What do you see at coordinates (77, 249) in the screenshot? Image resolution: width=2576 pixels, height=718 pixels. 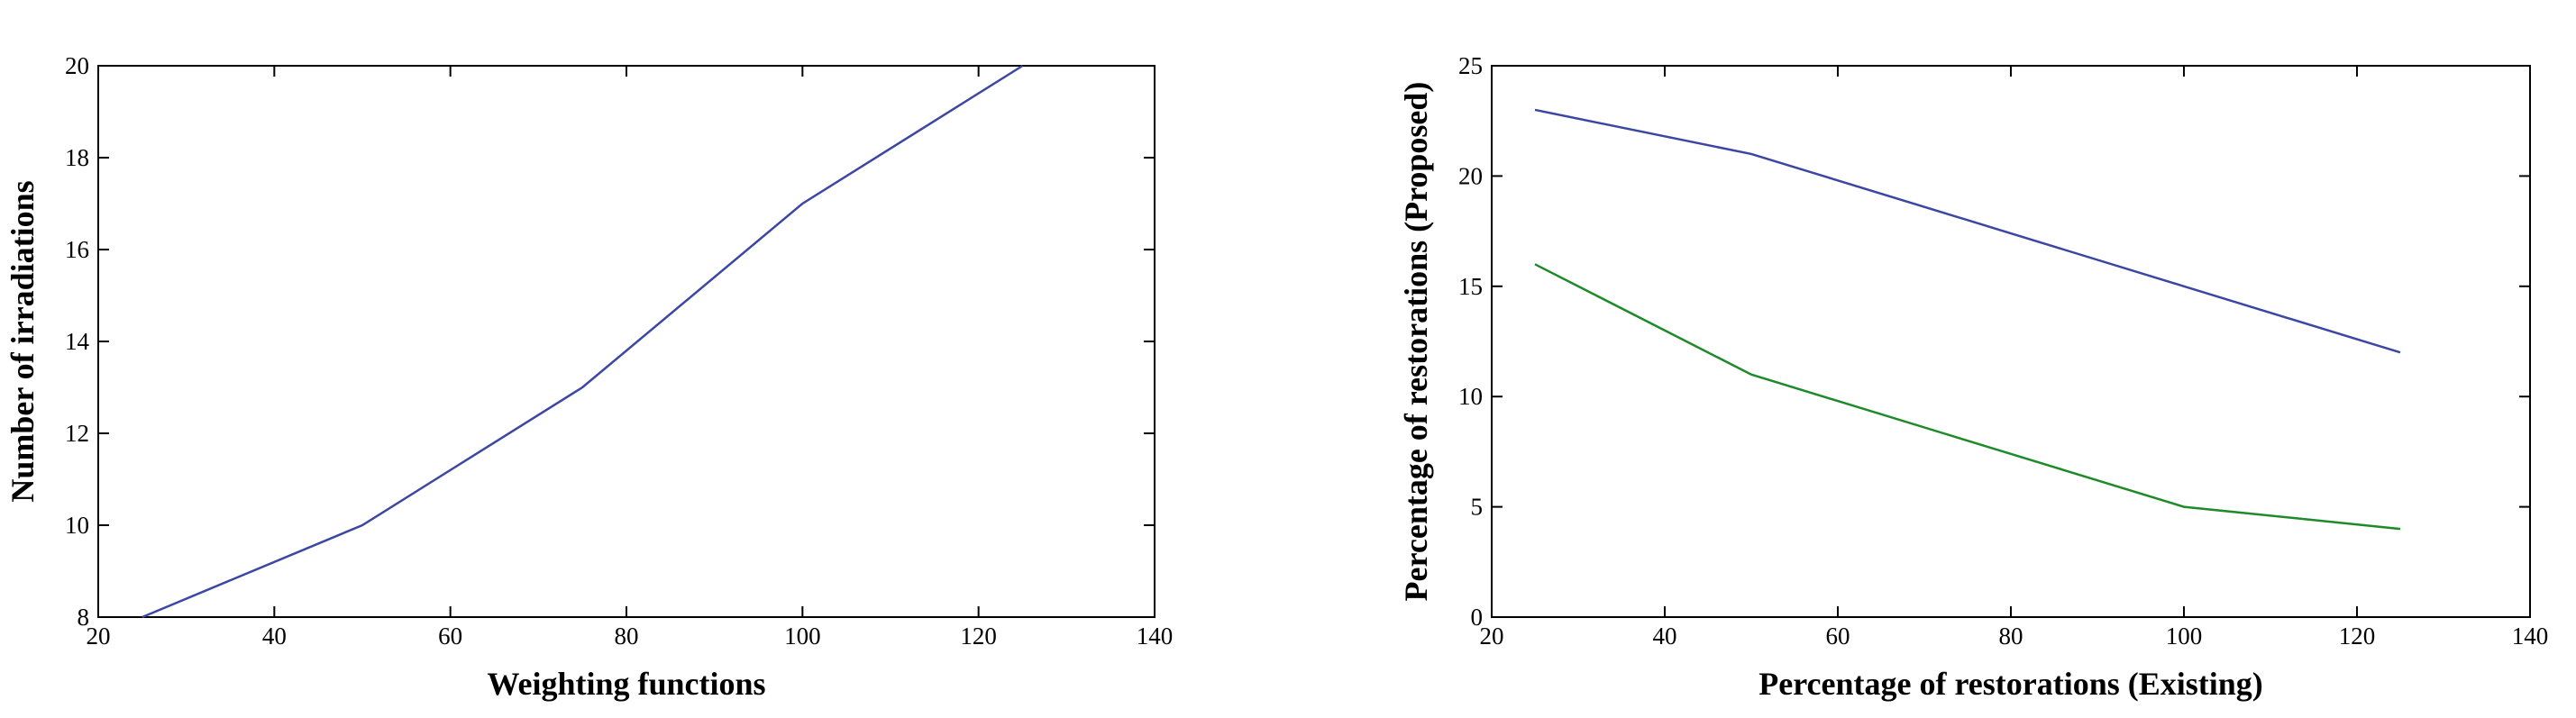 I see `y-tick-label: 16` at bounding box center [77, 249].